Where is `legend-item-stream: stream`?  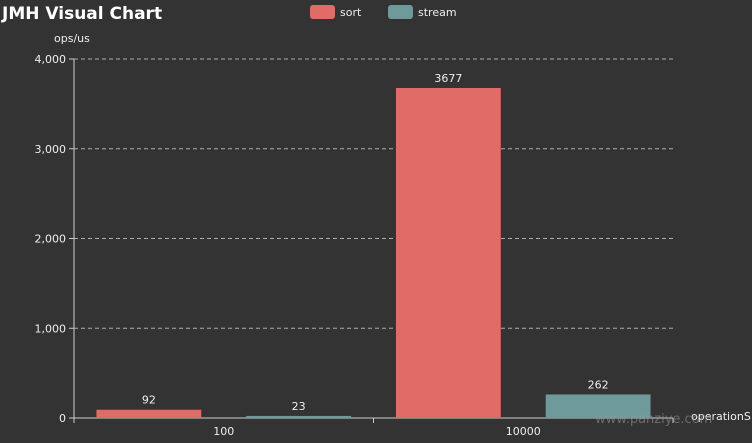 legend-item-stream: stream is located at coordinates (422, 12).